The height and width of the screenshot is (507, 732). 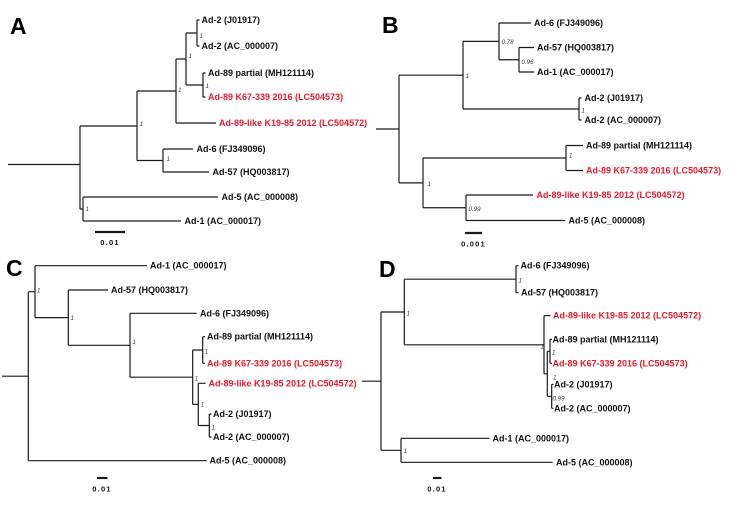 What do you see at coordinates (473, 244) in the screenshot?
I see `scale-label: 0.001` at bounding box center [473, 244].